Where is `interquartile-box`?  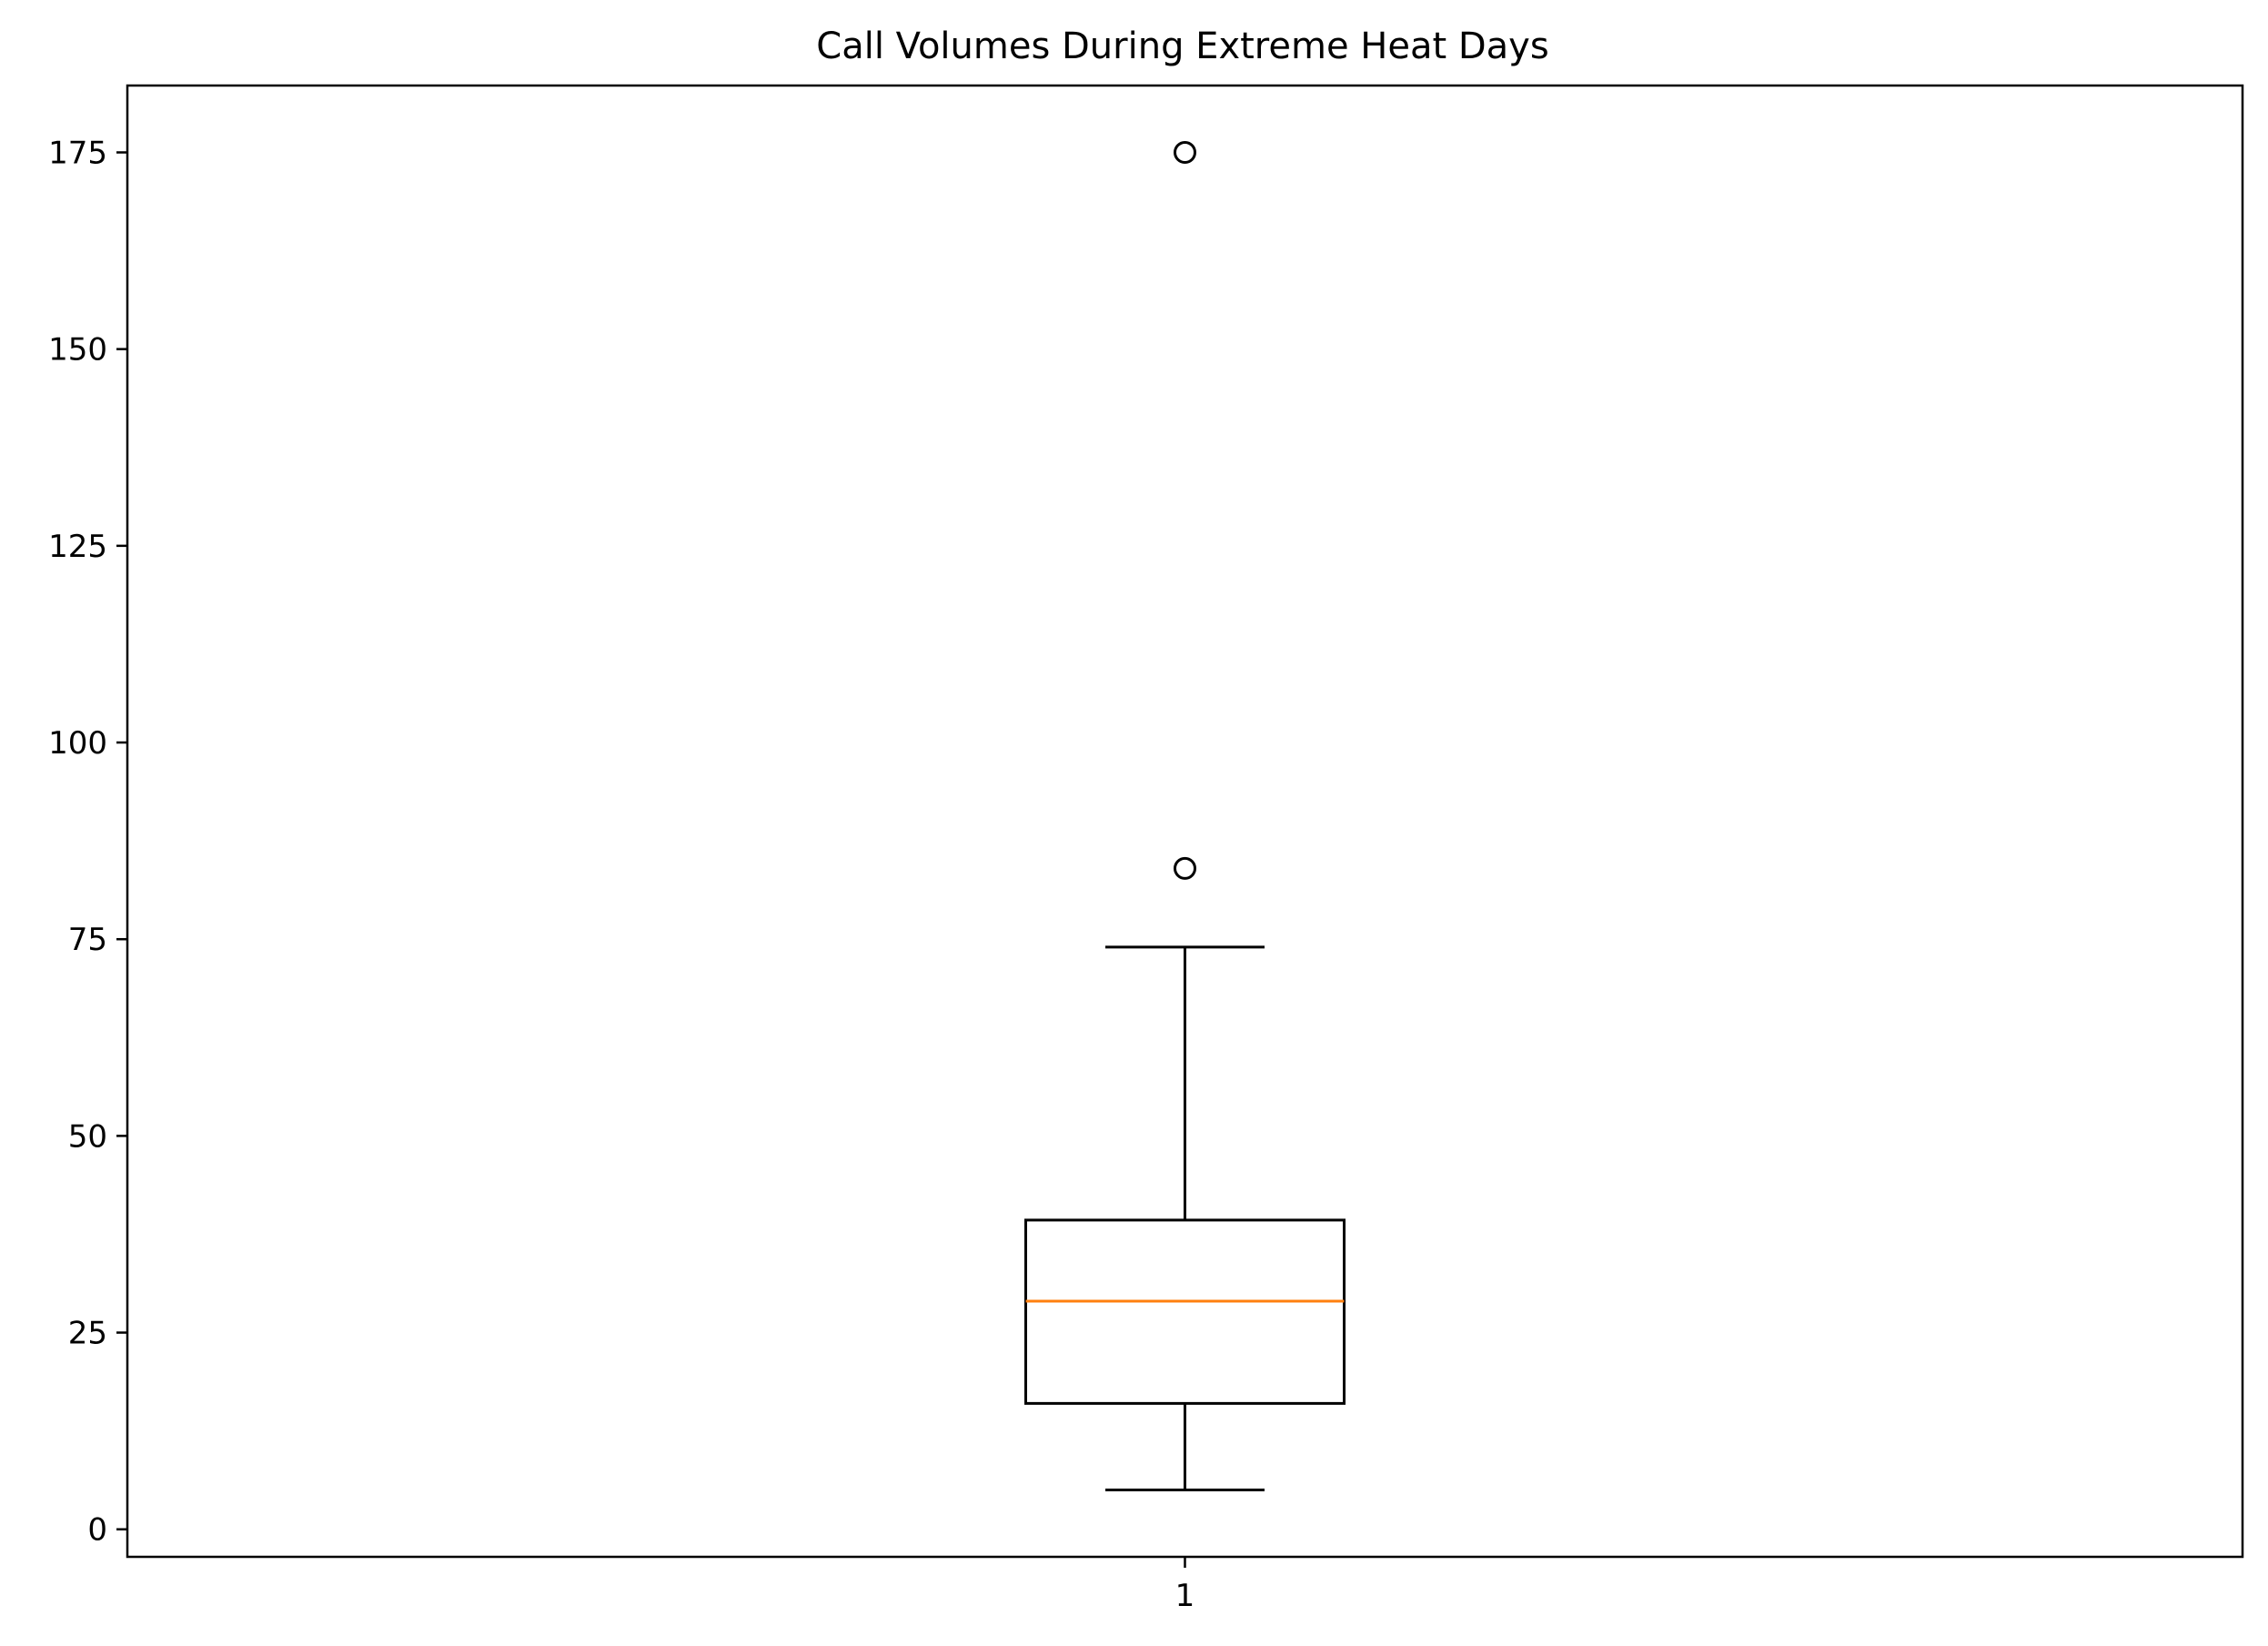
interquartile-box is located at coordinates (1185, 1311).